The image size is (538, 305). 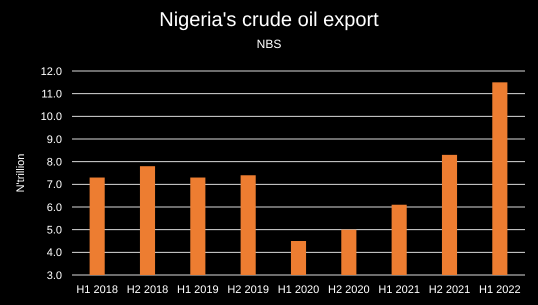 What do you see at coordinates (248, 290) in the screenshot?
I see `x-tick-label: H2 2019` at bounding box center [248, 290].